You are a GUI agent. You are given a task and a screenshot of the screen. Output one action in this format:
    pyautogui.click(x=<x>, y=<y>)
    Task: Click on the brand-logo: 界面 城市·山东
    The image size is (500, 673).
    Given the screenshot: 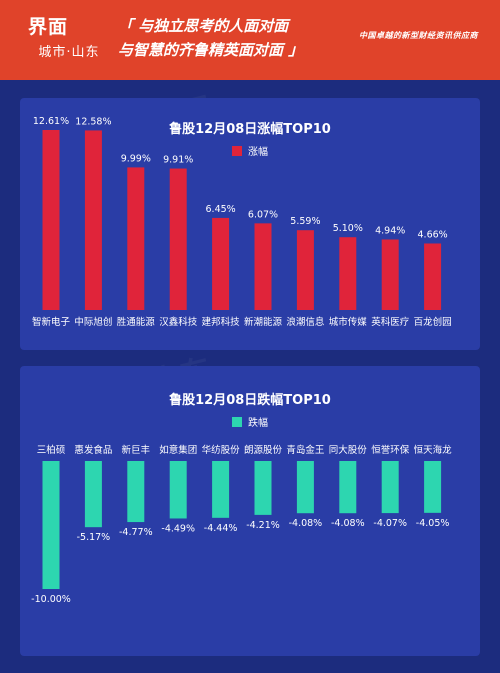 What is the action you would take?
    pyautogui.click(x=69, y=38)
    